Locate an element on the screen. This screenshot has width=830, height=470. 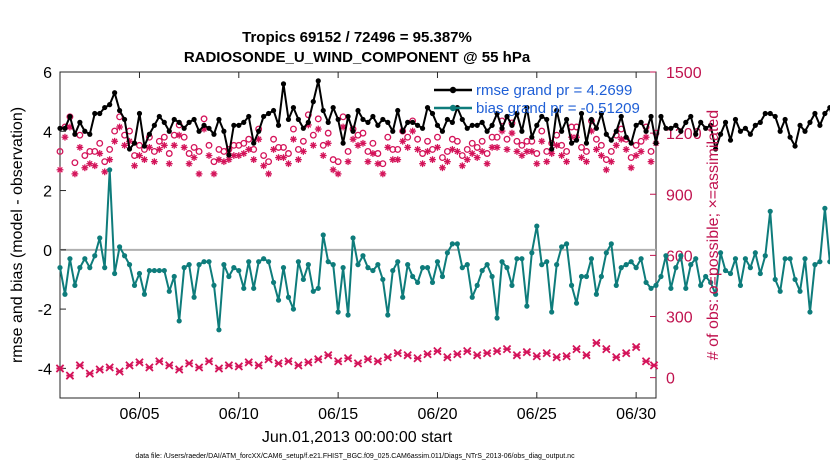
y-axis-left: -4 -2 0 2 4 6 is located at coordinates (52, 221).